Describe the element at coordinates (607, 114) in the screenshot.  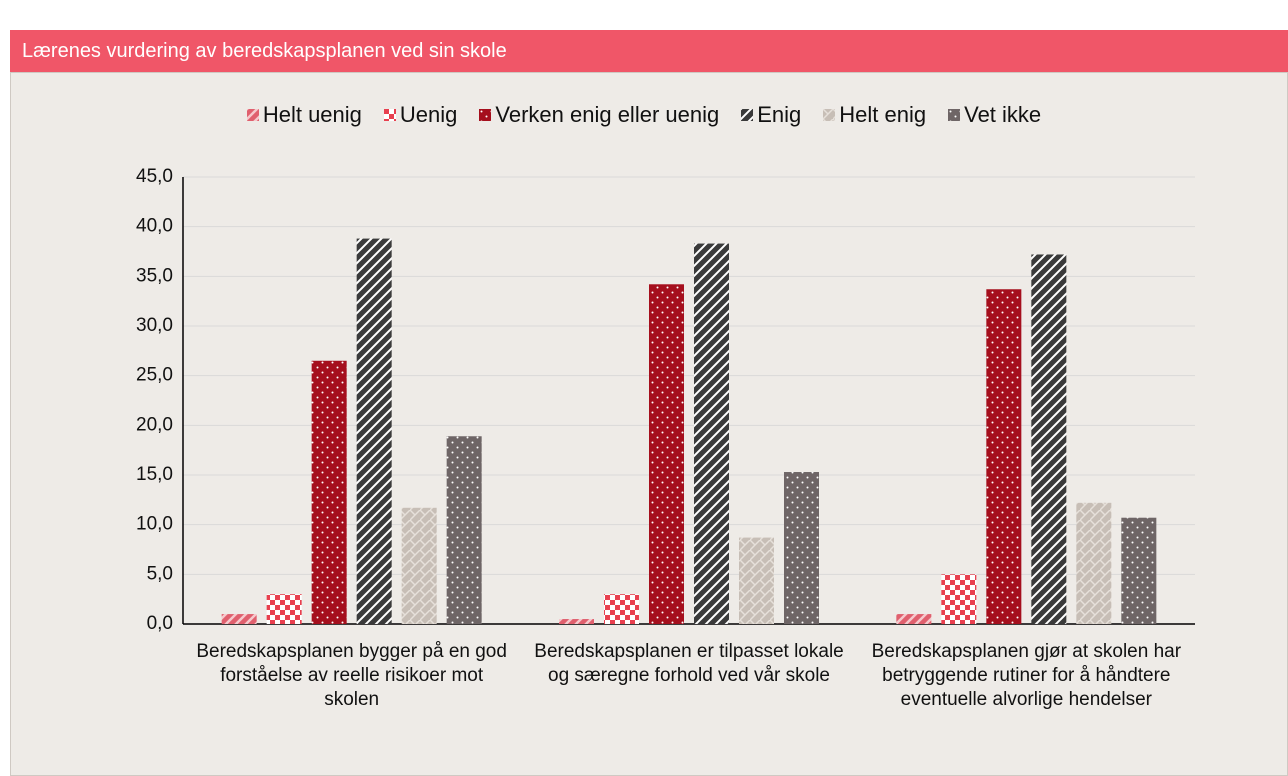
I see `legend-label: Verken enig eller uenig` at that location.